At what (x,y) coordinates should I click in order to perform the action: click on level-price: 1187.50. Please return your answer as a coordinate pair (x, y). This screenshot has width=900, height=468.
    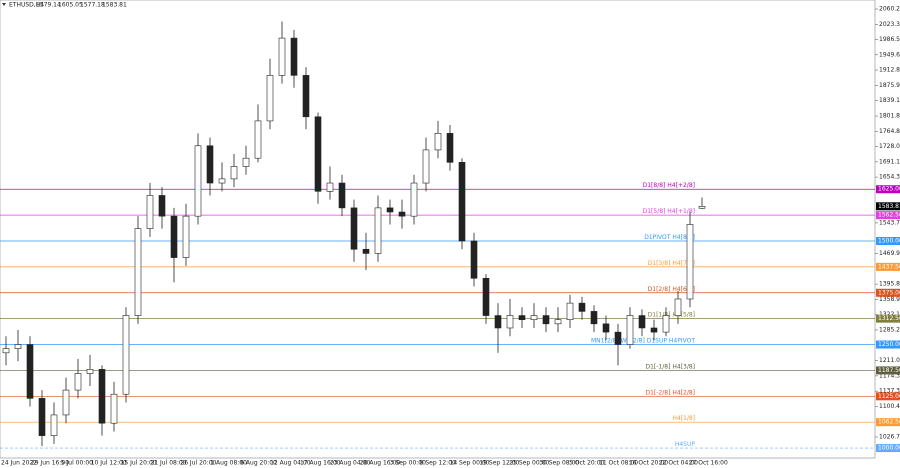
    Looking at the image, I should click on (889, 370).